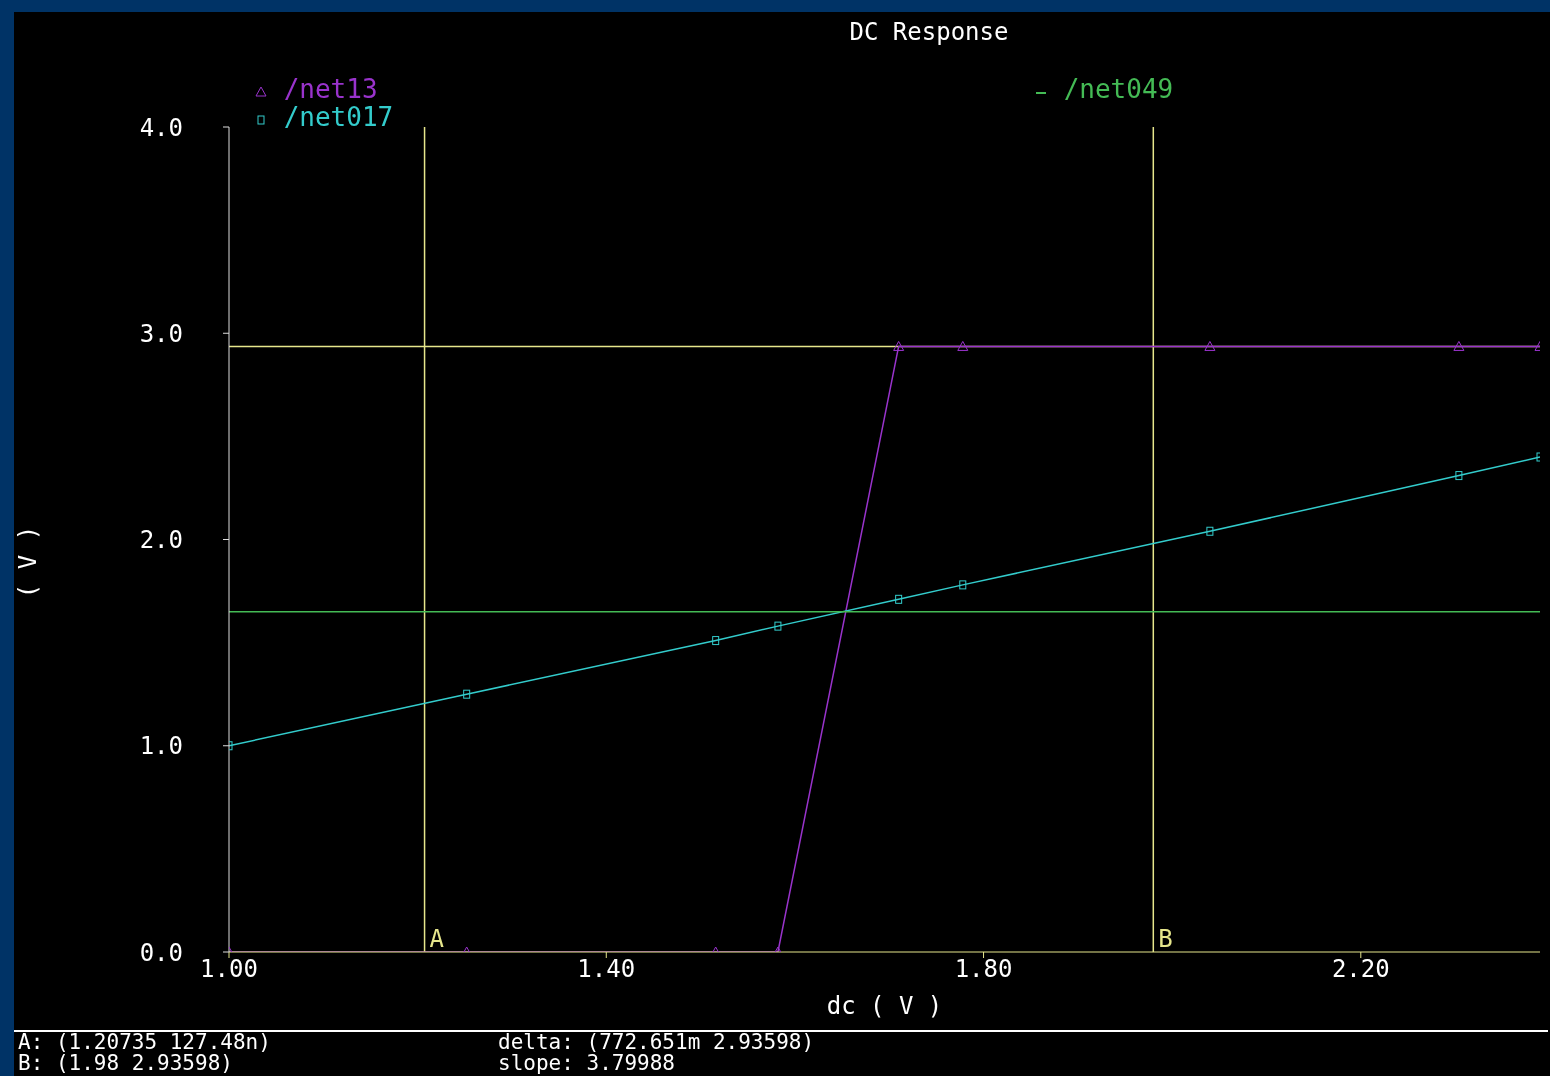 The image size is (1558, 1082). I want to click on ref-line-label: B, so click(1165, 939).